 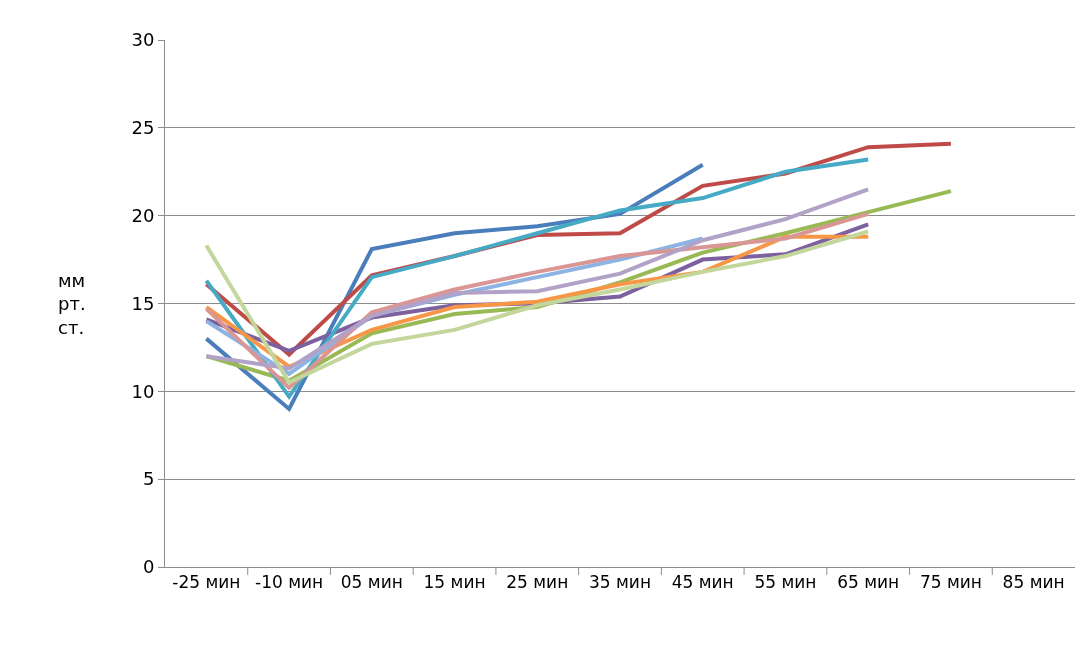 What do you see at coordinates (537, 582) in the screenshot?
I see `x-tick-label: 25 мин` at bounding box center [537, 582].